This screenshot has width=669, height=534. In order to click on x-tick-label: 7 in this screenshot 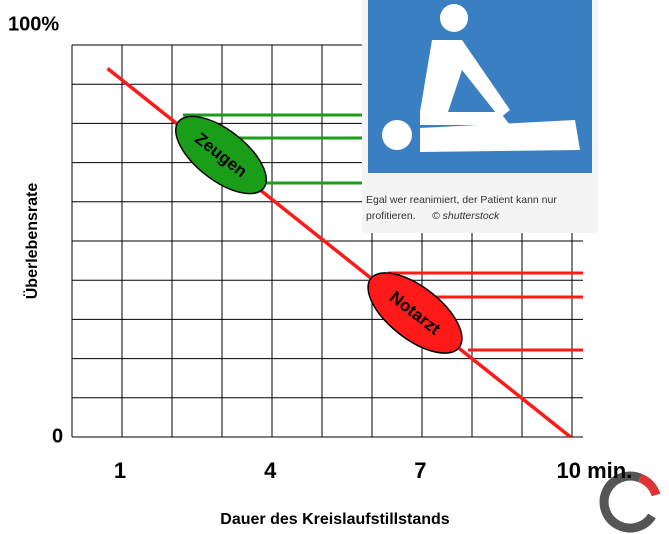, I will do `click(420, 470)`.